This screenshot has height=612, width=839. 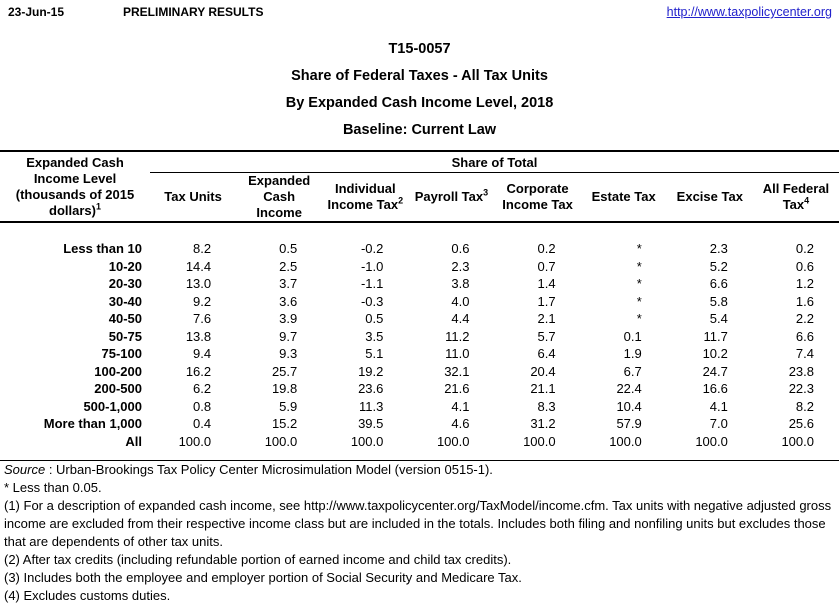 I want to click on table-row: 100-200 16.2 25.7 19.2 32.1 20.4 6.7 24.7 23.8, so click(x=419, y=372).